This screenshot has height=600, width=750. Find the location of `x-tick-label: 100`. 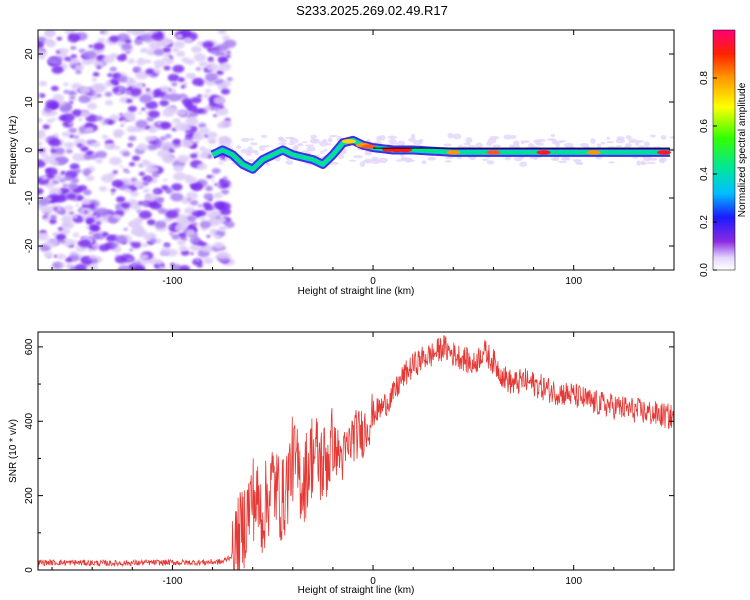

x-tick-label: 100 is located at coordinates (573, 281).